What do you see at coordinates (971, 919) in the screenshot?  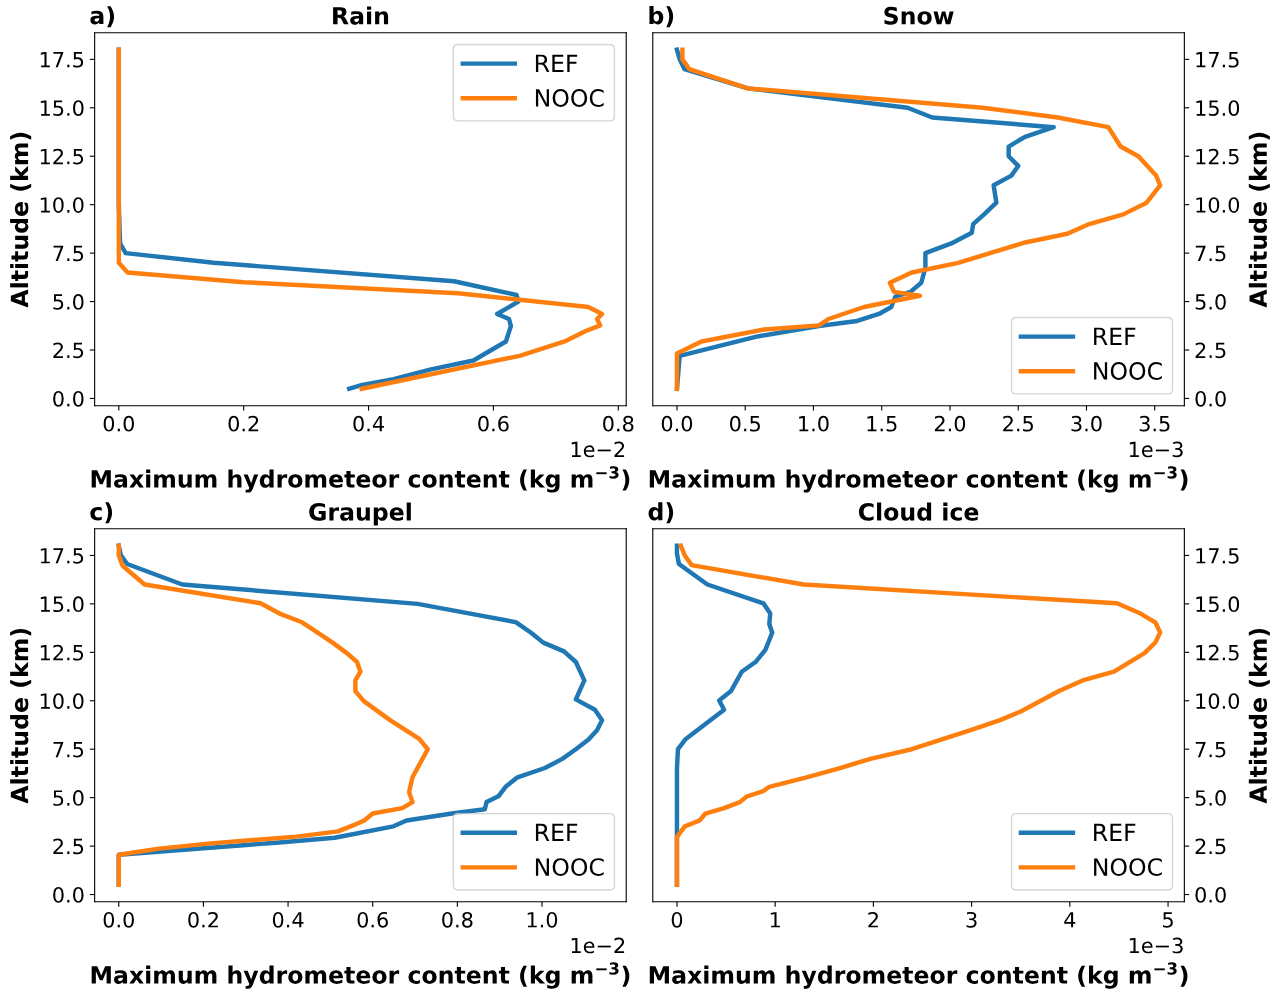 I see `x-tick-label: 3` at bounding box center [971, 919].